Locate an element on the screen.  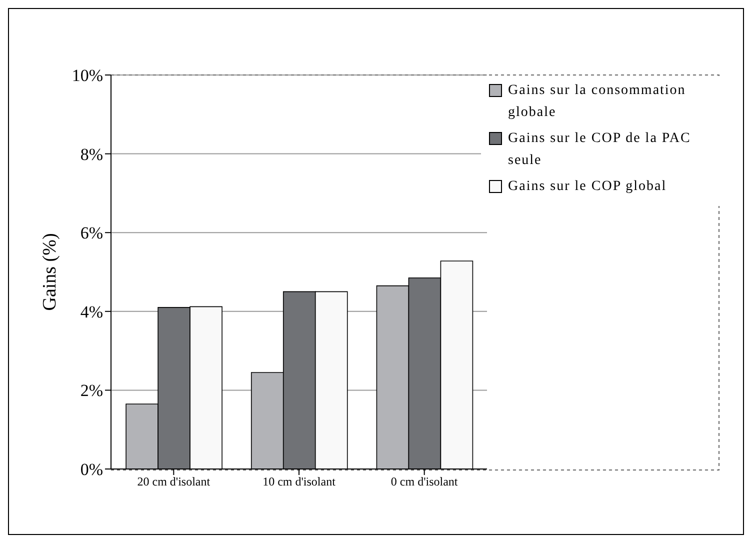
y-axis-title: Gains (%) is located at coordinates (50, 272).